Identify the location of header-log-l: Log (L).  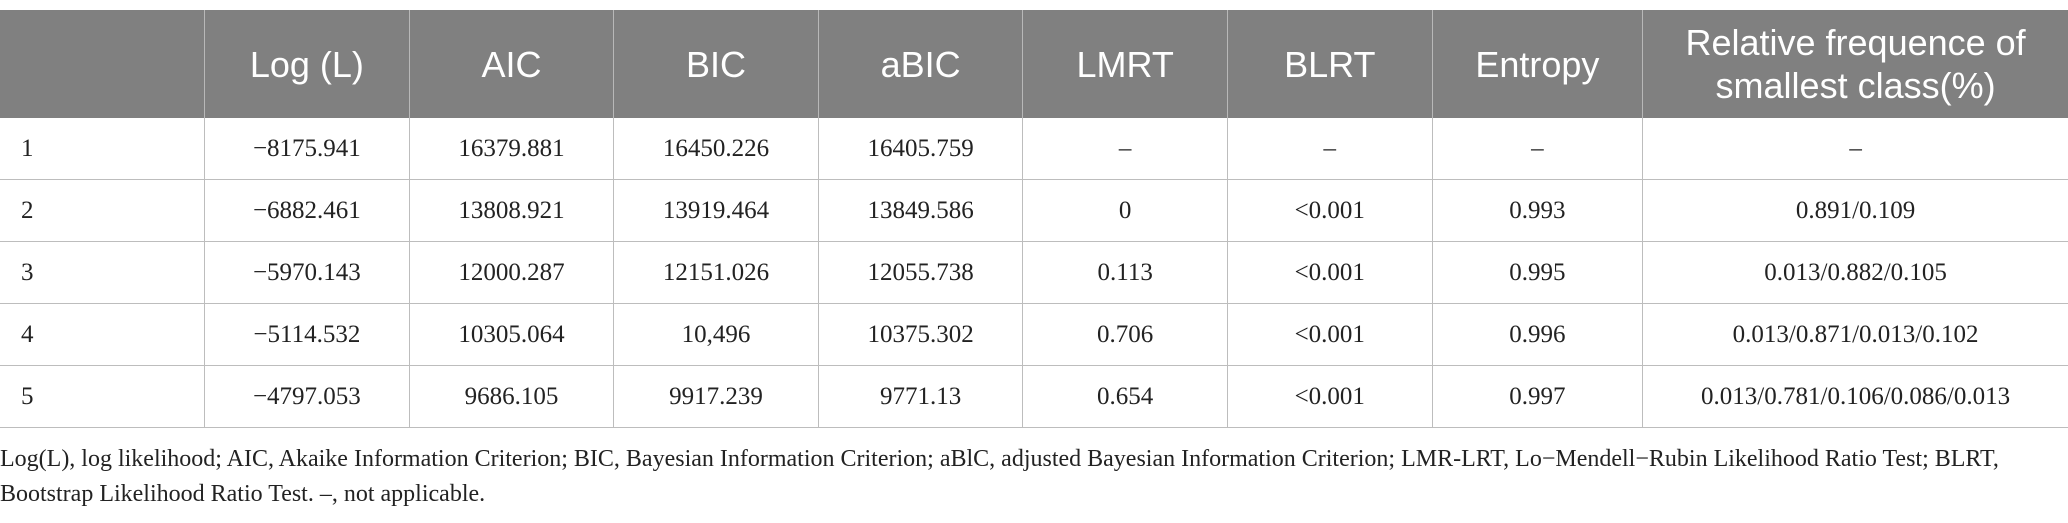
(307, 64).